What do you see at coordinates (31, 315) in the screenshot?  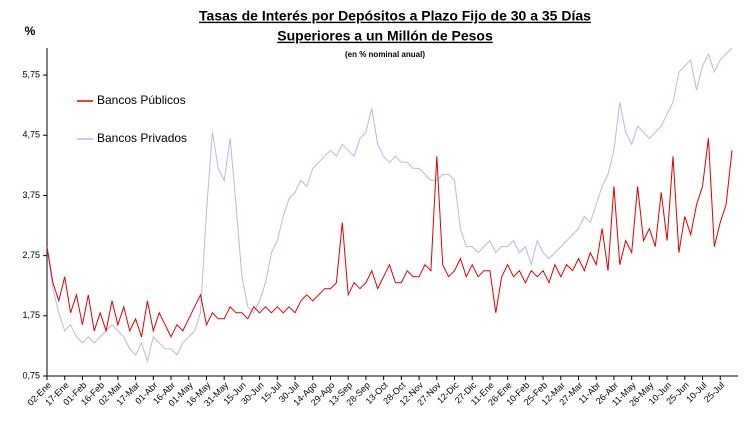 I see `y-tick-label: 1,75` at bounding box center [31, 315].